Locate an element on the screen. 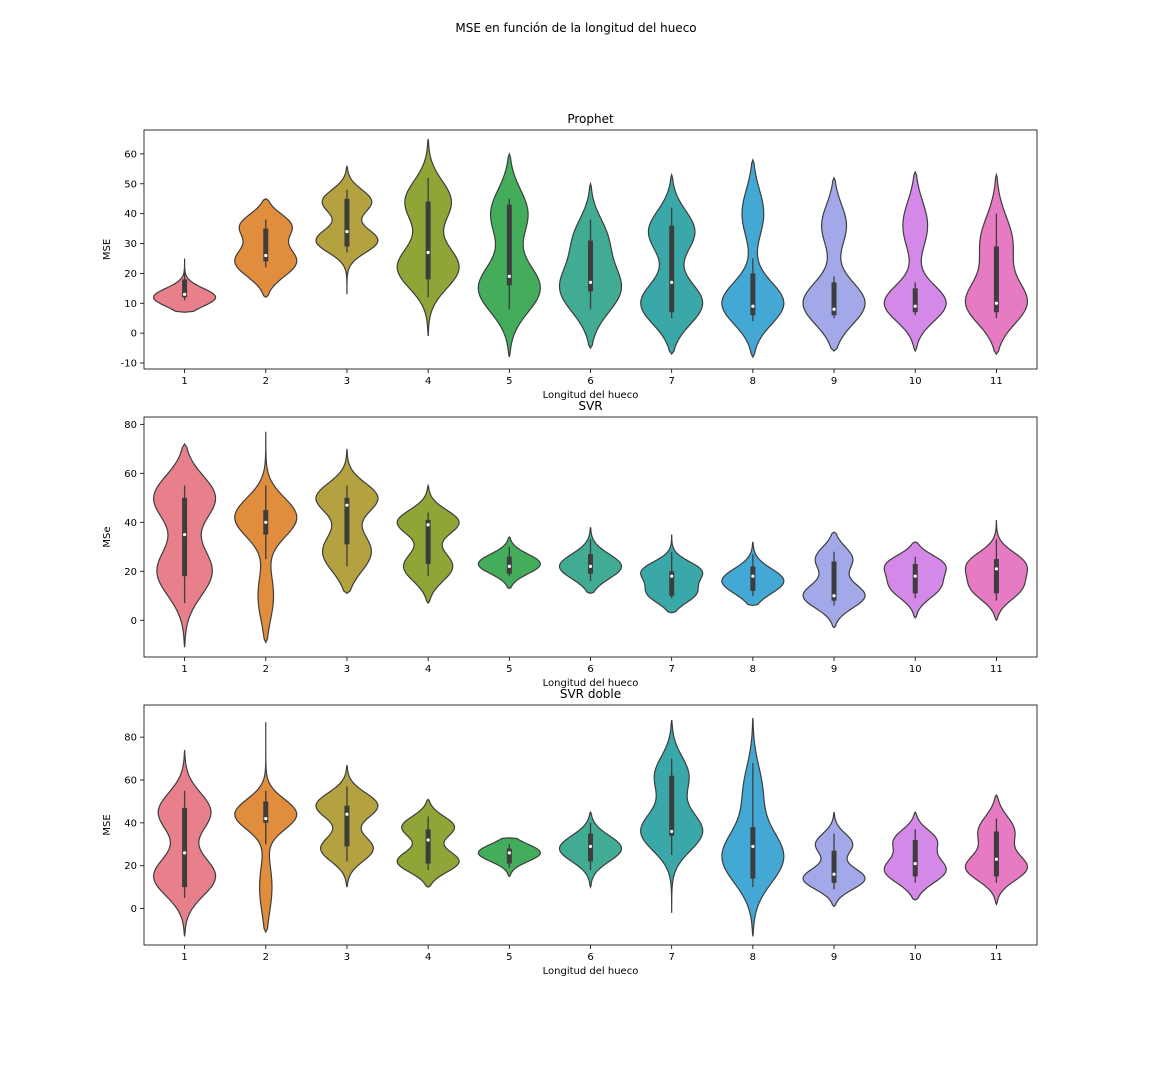 This screenshot has width=1152, height=1080. y-tick-label: 10 is located at coordinates (130, 304).